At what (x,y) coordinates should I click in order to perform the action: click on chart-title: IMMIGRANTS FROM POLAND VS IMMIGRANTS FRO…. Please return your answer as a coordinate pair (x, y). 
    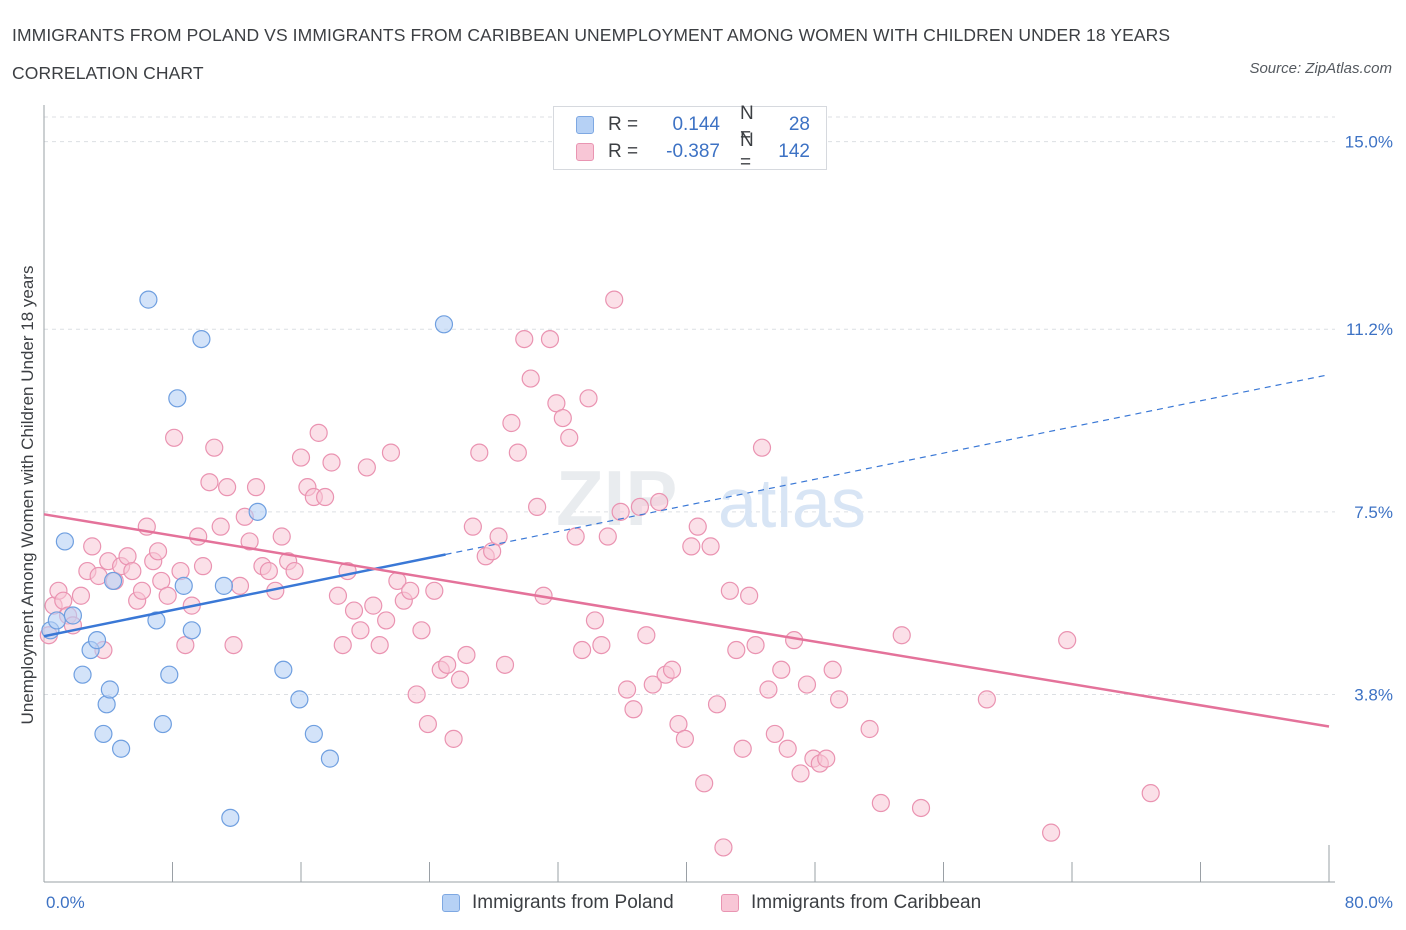
    Looking at the image, I should click on (591, 54).